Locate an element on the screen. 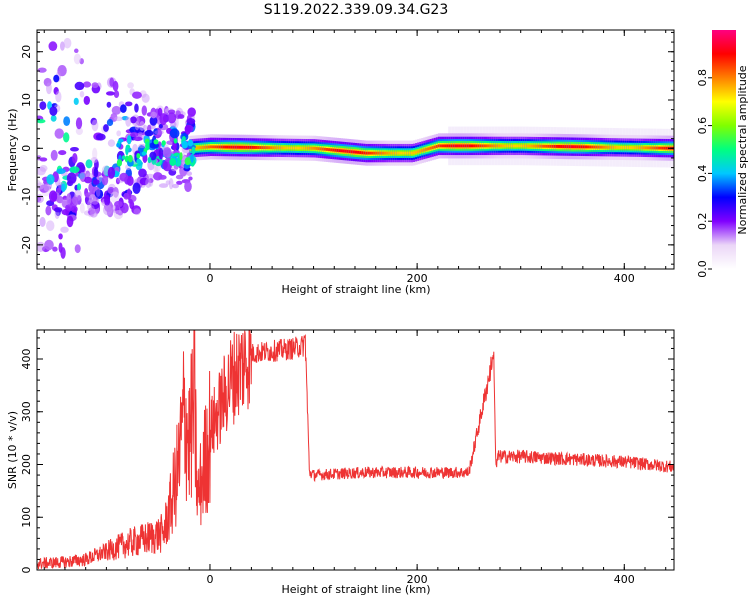 The height and width of the screenshot is (600, 750). snr-x-label: Height of straight line (km) is located at coordinates (355, 589).